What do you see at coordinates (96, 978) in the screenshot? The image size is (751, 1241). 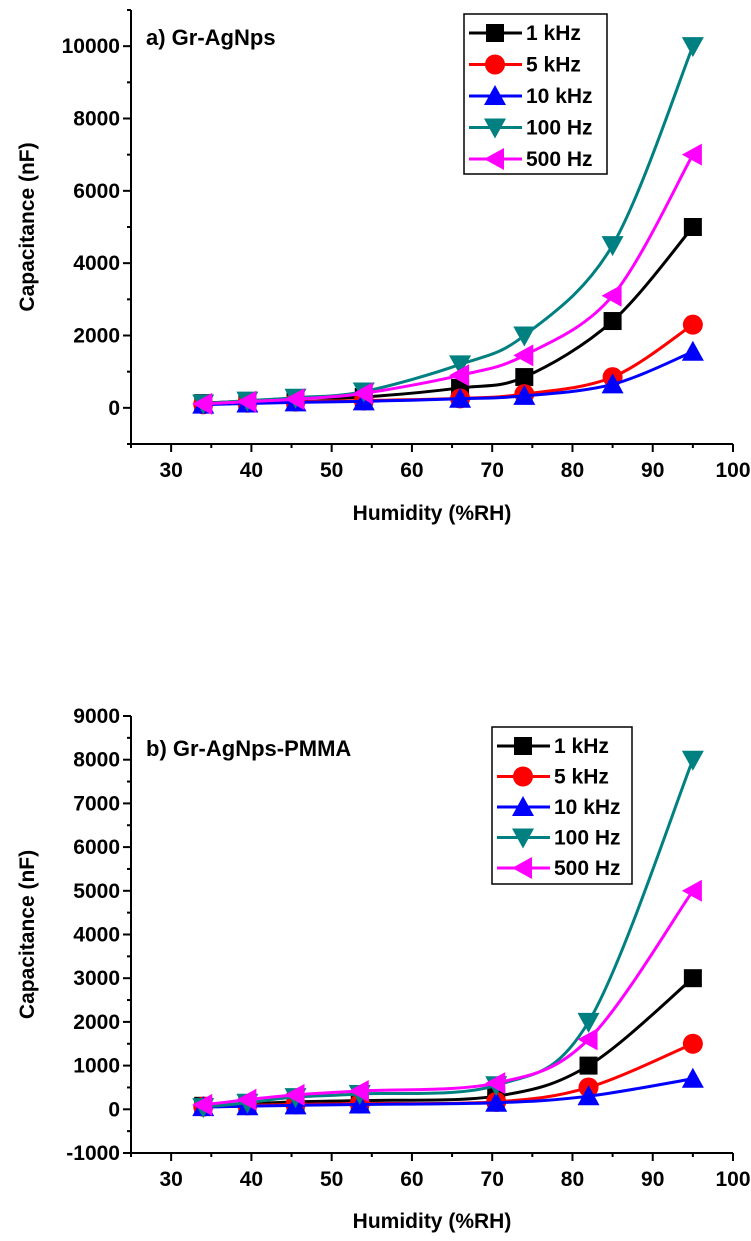 I see `y-tick-label: 3000` at bounding box center [96, 978].